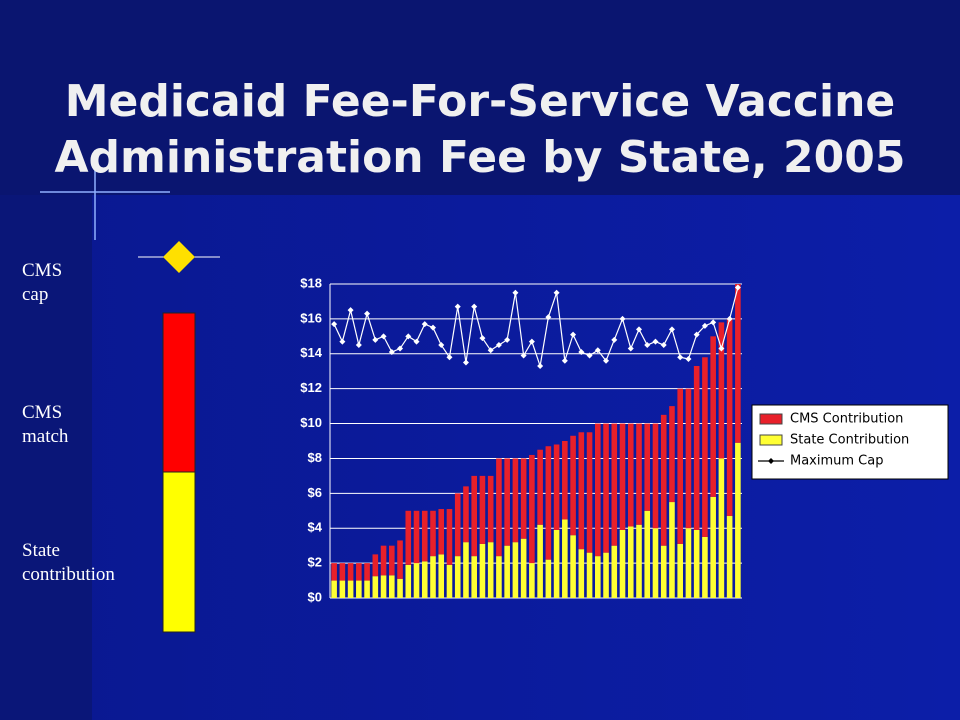 The width and height of the screenshot is (960, 720). What do you see at coordinates (41, 550) in the screenshot?
I see `side-label: State` at bounding box center [41, 550].